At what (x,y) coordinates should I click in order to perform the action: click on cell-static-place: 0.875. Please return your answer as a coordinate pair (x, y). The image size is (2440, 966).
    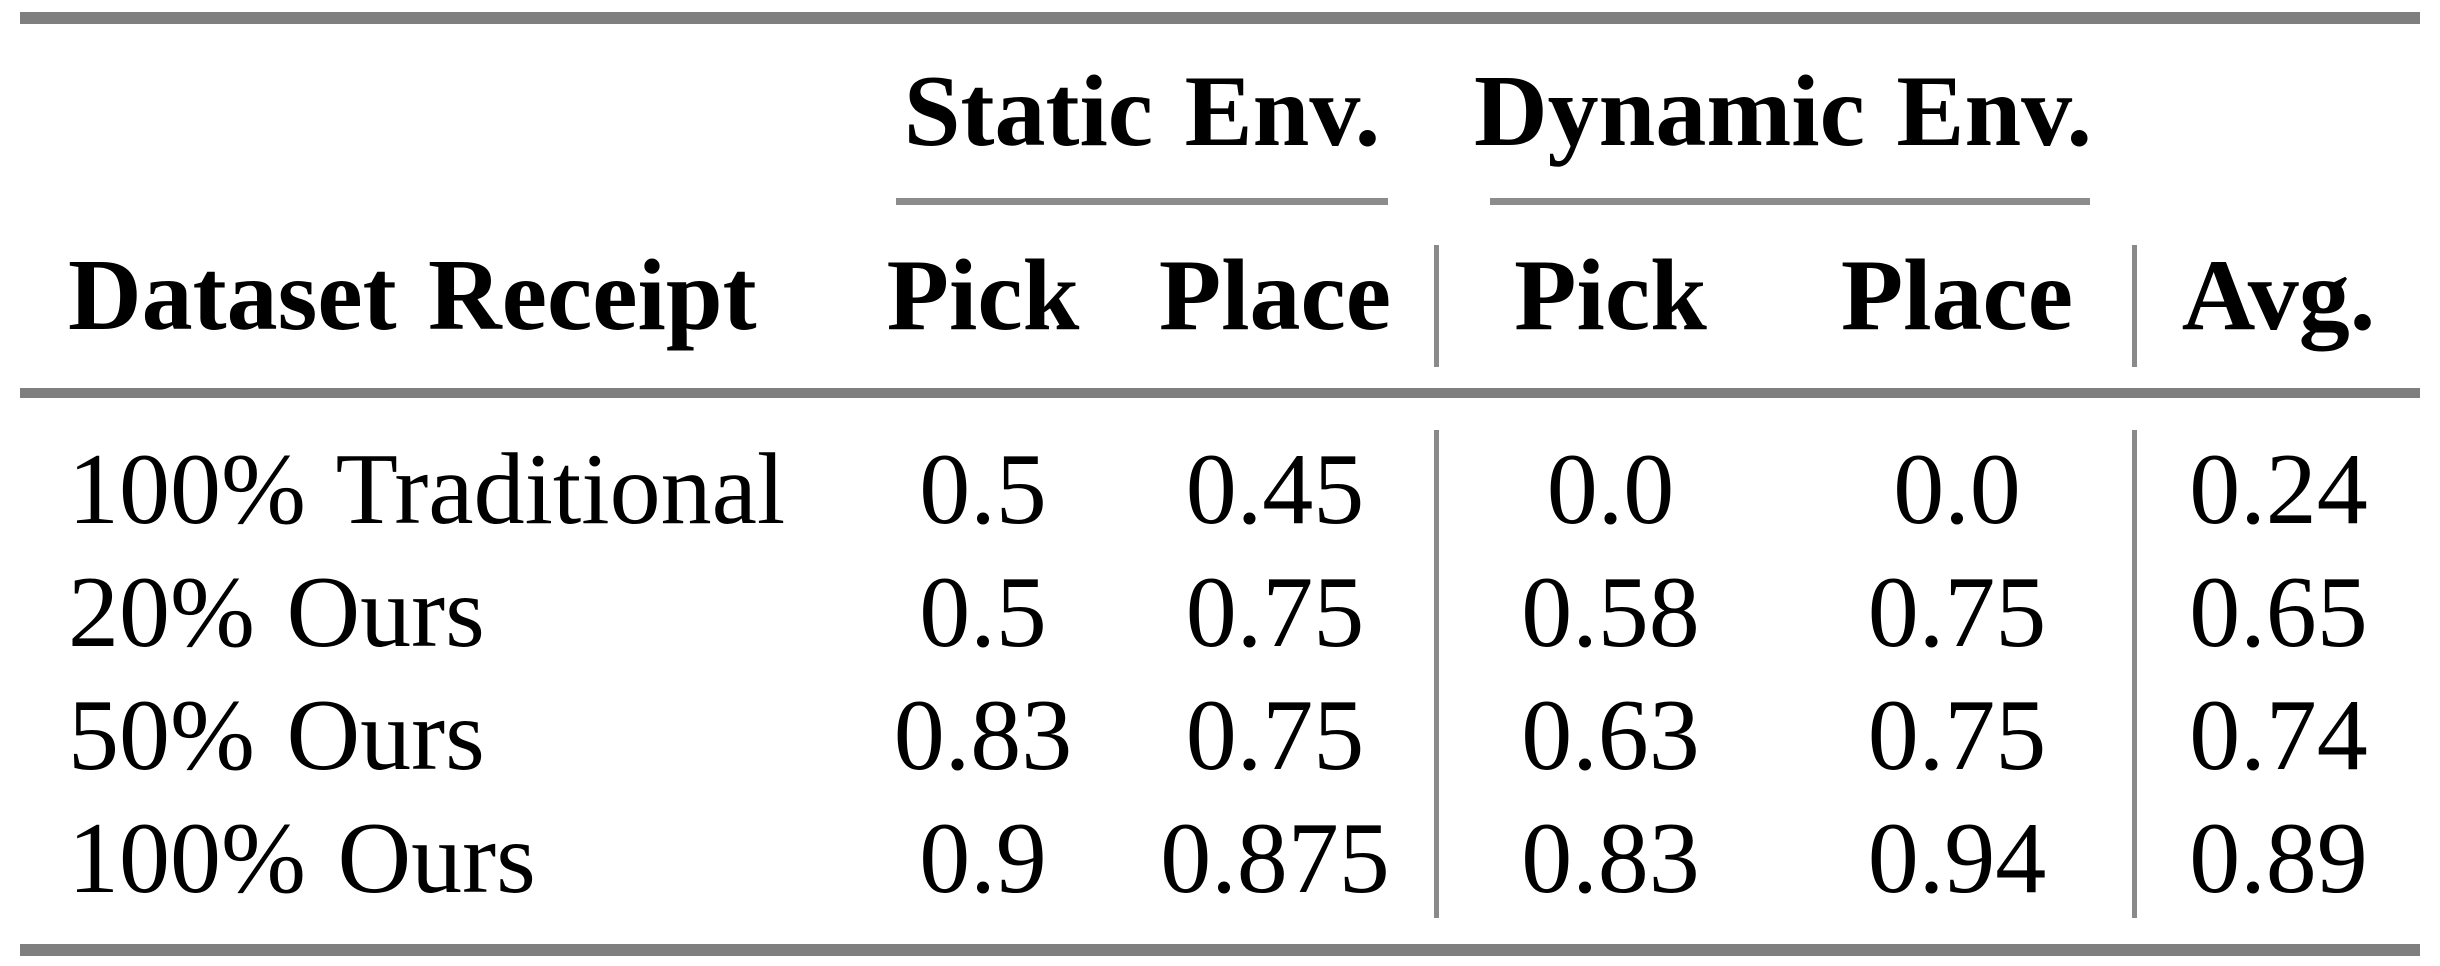
    Looking at the image, I should click on (1275, 858).